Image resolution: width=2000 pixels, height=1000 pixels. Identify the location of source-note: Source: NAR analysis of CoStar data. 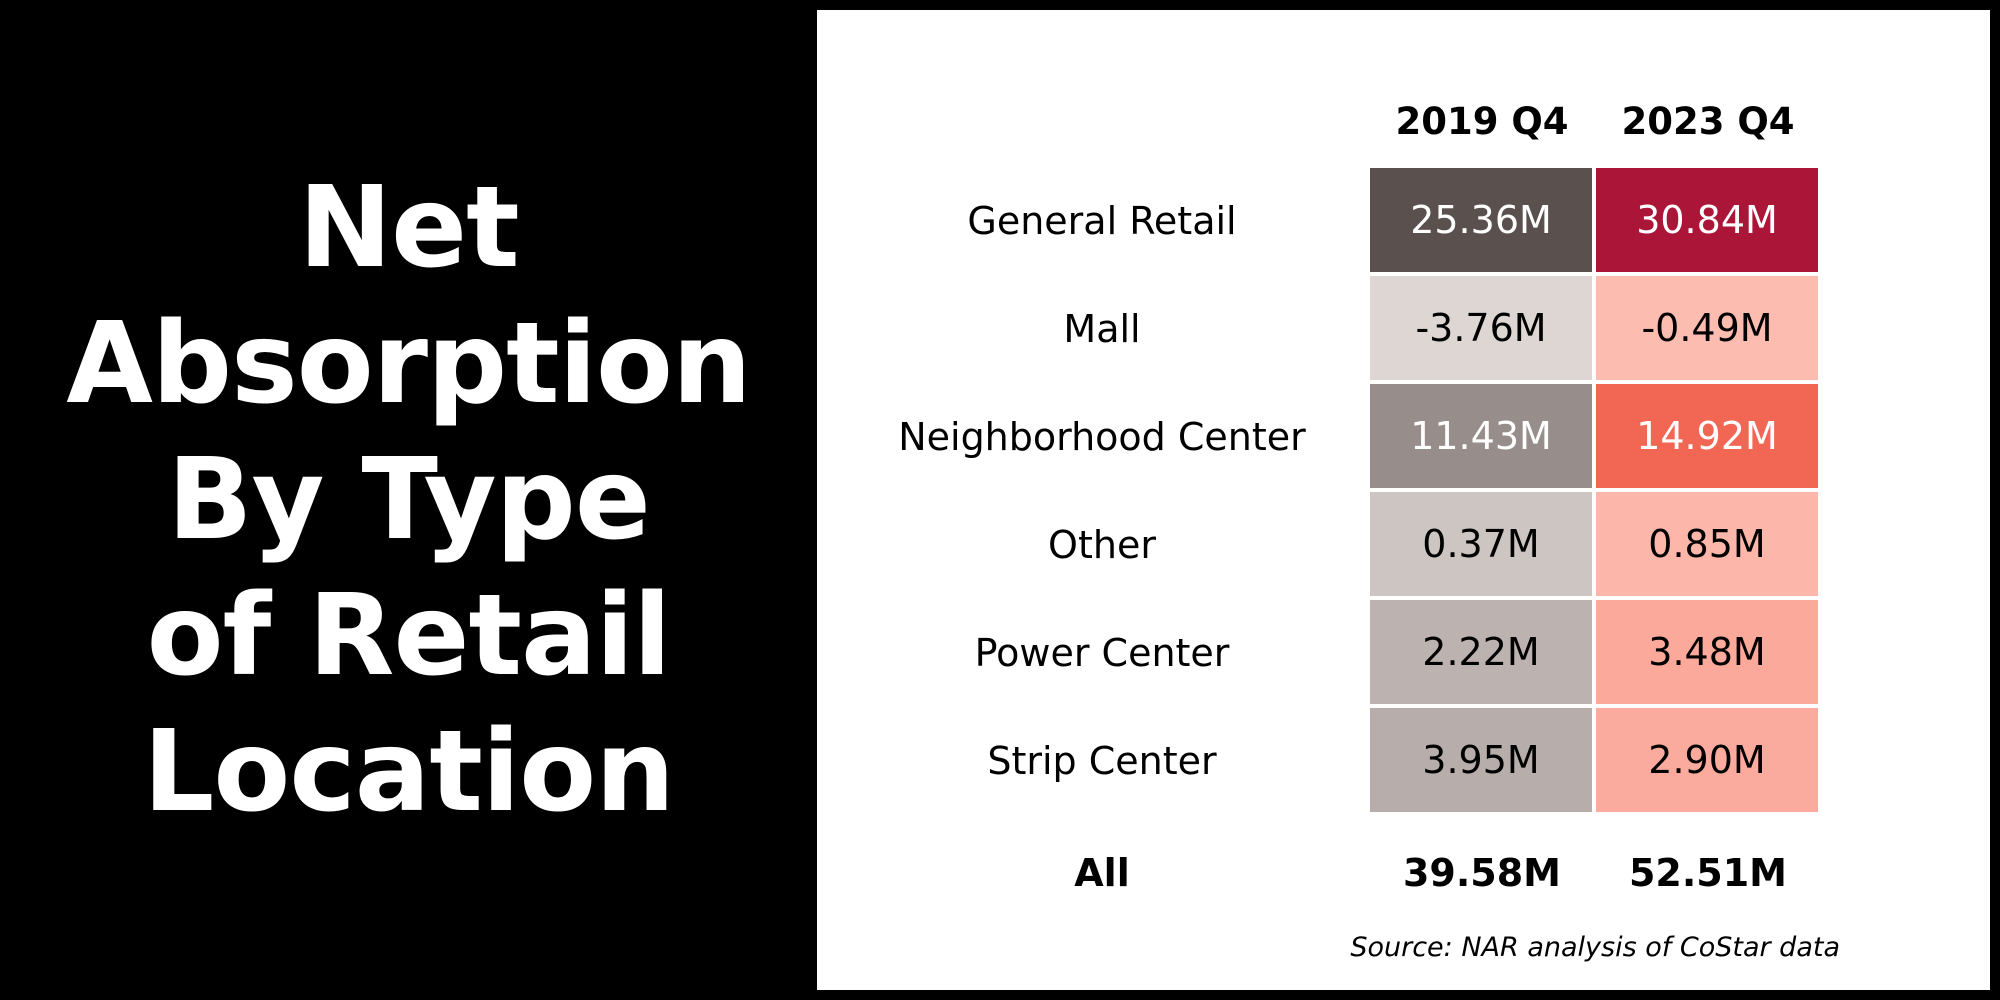
(1595, 947).